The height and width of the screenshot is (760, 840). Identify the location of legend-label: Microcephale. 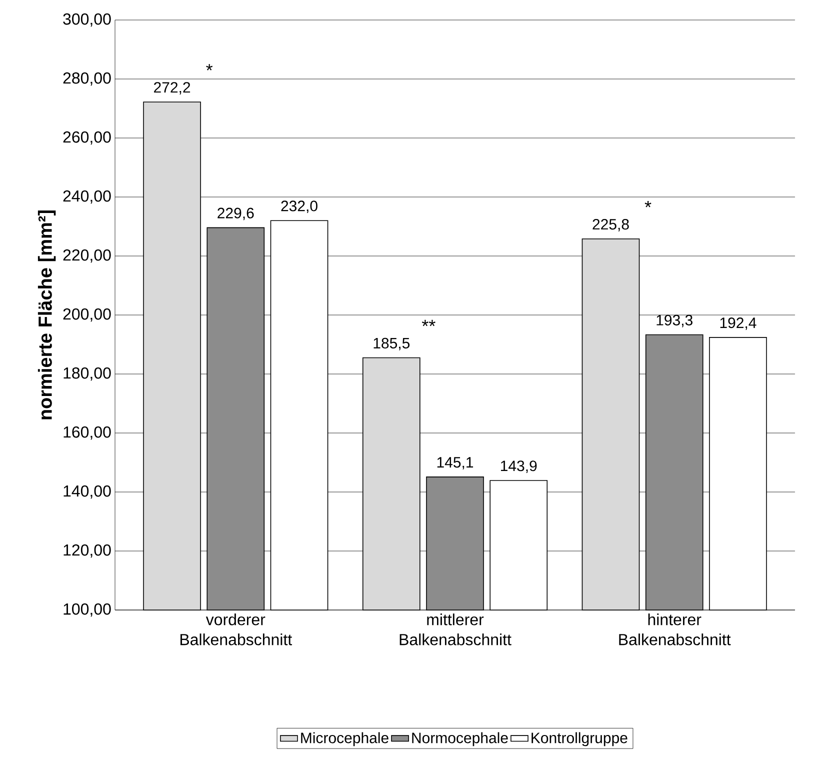
(344, 739).